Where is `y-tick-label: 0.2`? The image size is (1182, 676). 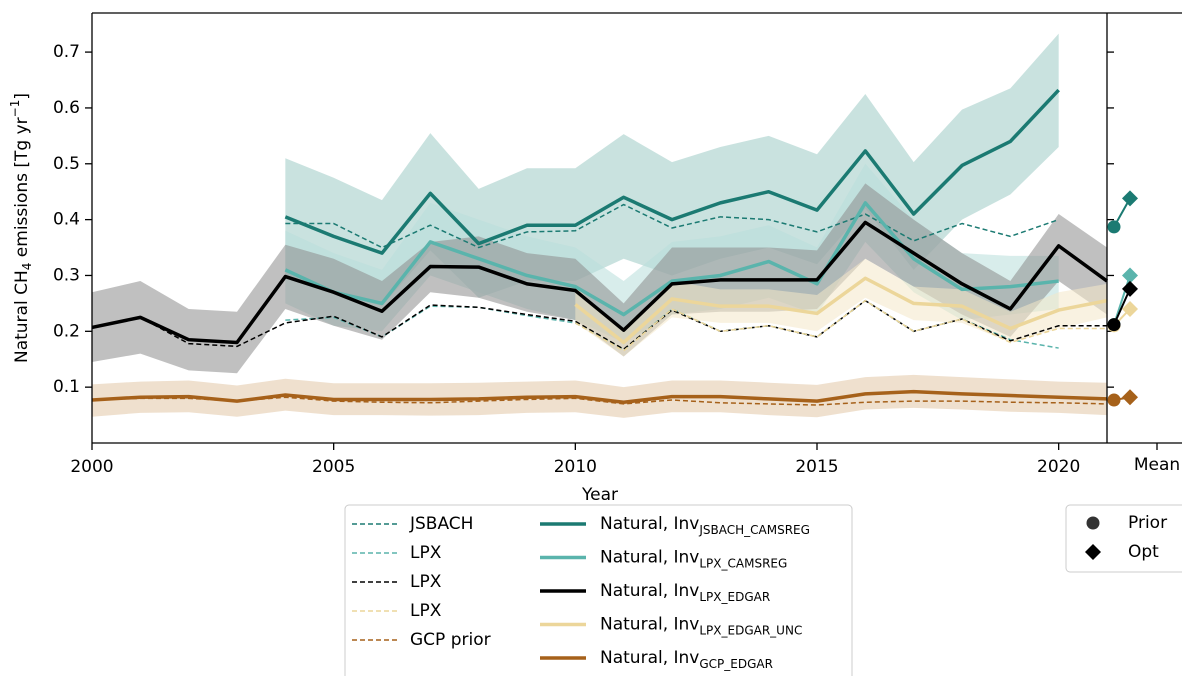 y-tick-label: 0.2 is located at coordinates (66, 331).